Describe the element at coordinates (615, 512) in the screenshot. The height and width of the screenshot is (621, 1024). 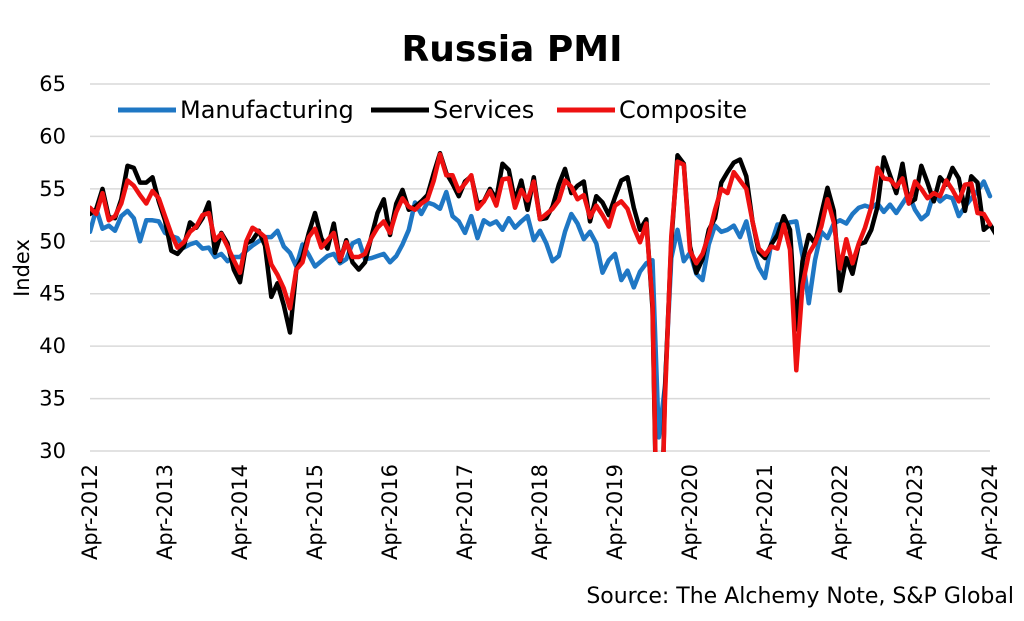
I see `x-tick-label: Apr-2019` at that location.